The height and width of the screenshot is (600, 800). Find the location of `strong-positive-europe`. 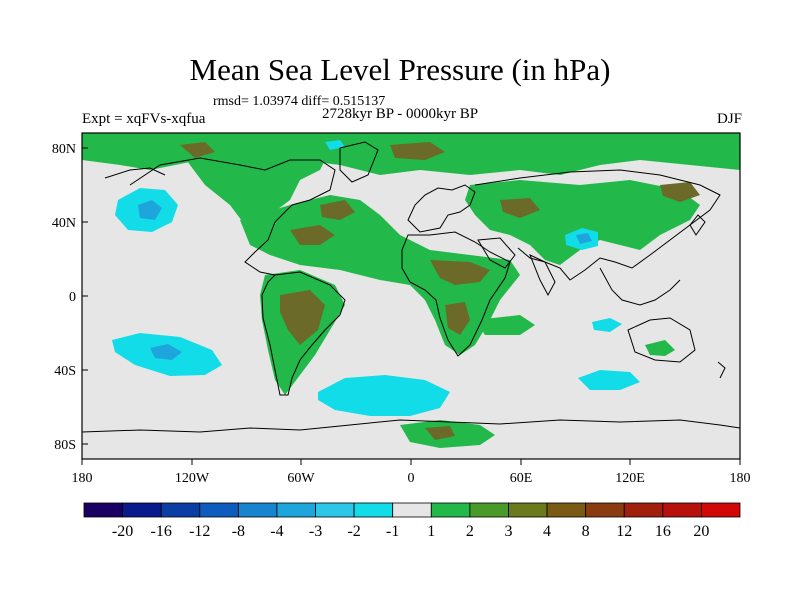

strong-positive-europe is located at coordinates (337, 210).